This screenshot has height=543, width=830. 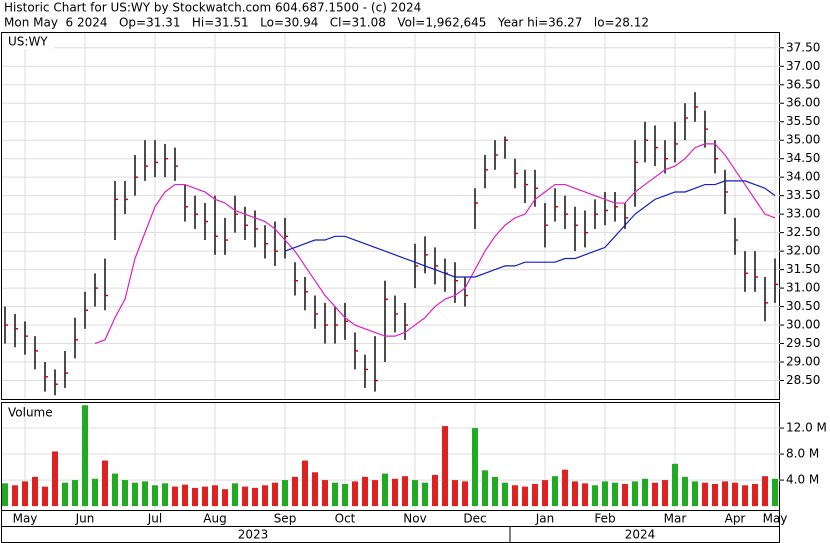 I want to click on y-tick-label: 37.50, so click(x=803, y=47).